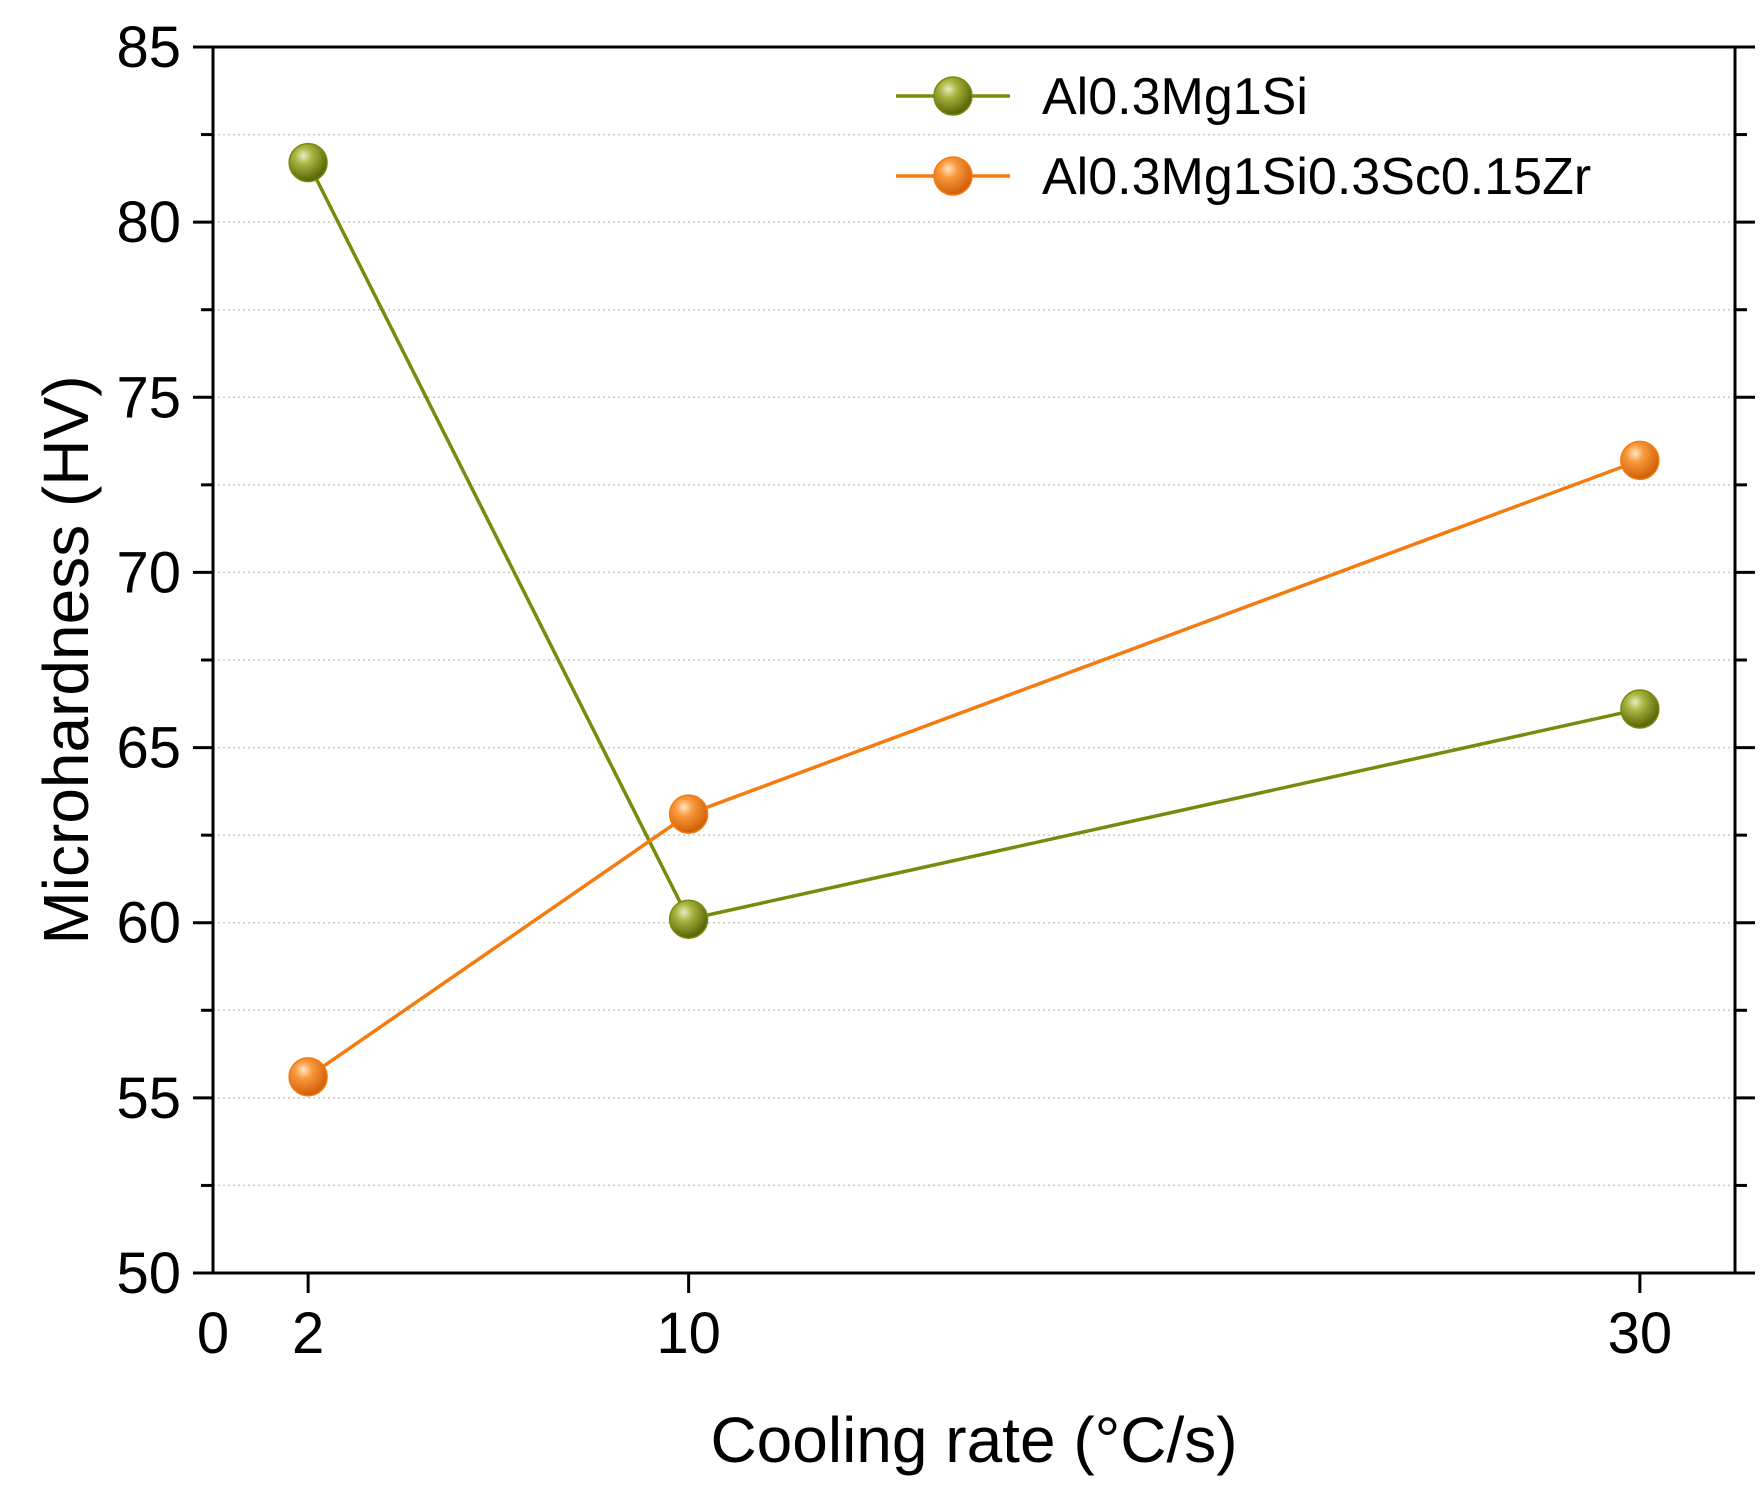 This screenshot has width=1763, height=1499. What do you see at coordinates (66, 659) in the screenshot?
I see `y-axis-title: Microhardness (HV)` at bounding box center [66, 659].